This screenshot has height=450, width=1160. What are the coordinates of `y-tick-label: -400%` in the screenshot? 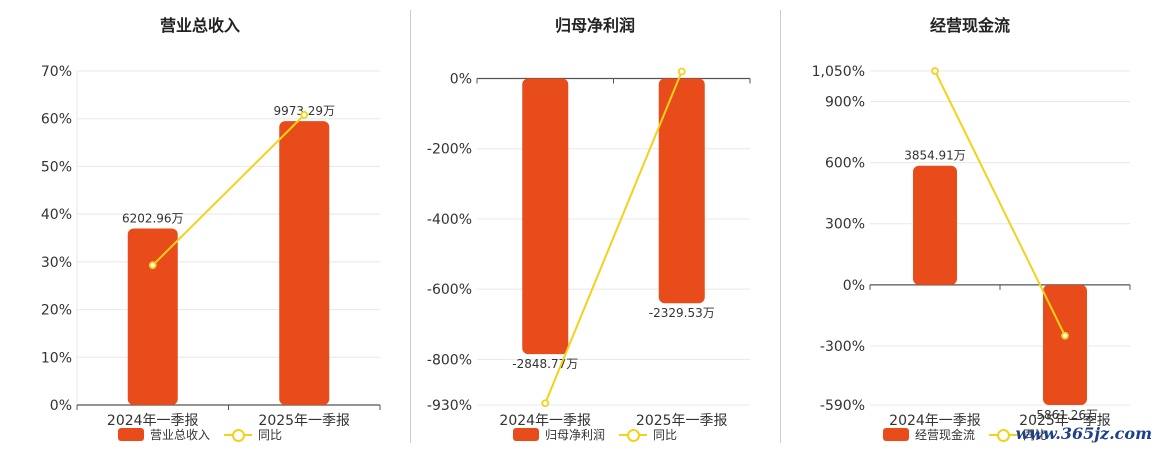 It's located at (449, 220).